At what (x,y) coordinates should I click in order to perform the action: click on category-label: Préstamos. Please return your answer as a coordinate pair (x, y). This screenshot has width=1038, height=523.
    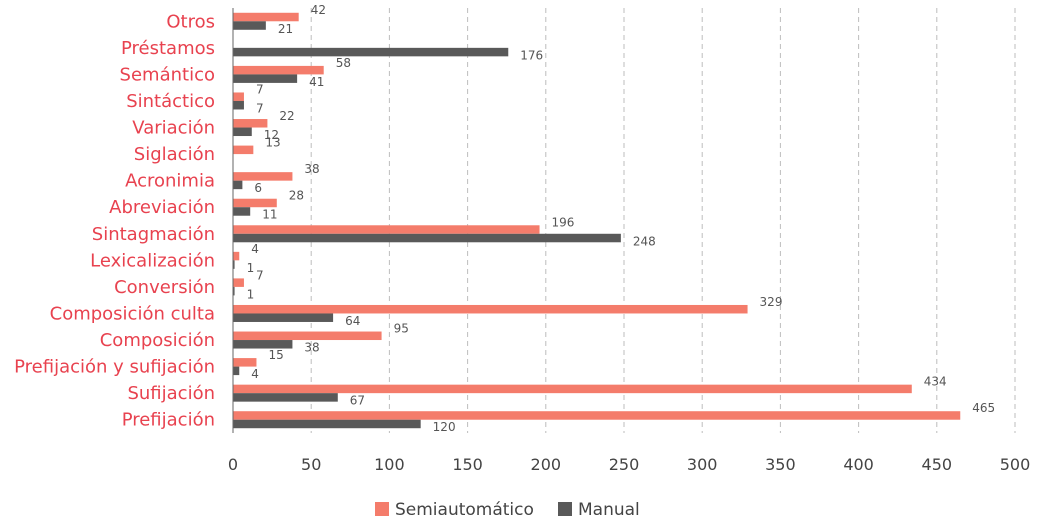
    Looking at the image, I should click on (168, 48).